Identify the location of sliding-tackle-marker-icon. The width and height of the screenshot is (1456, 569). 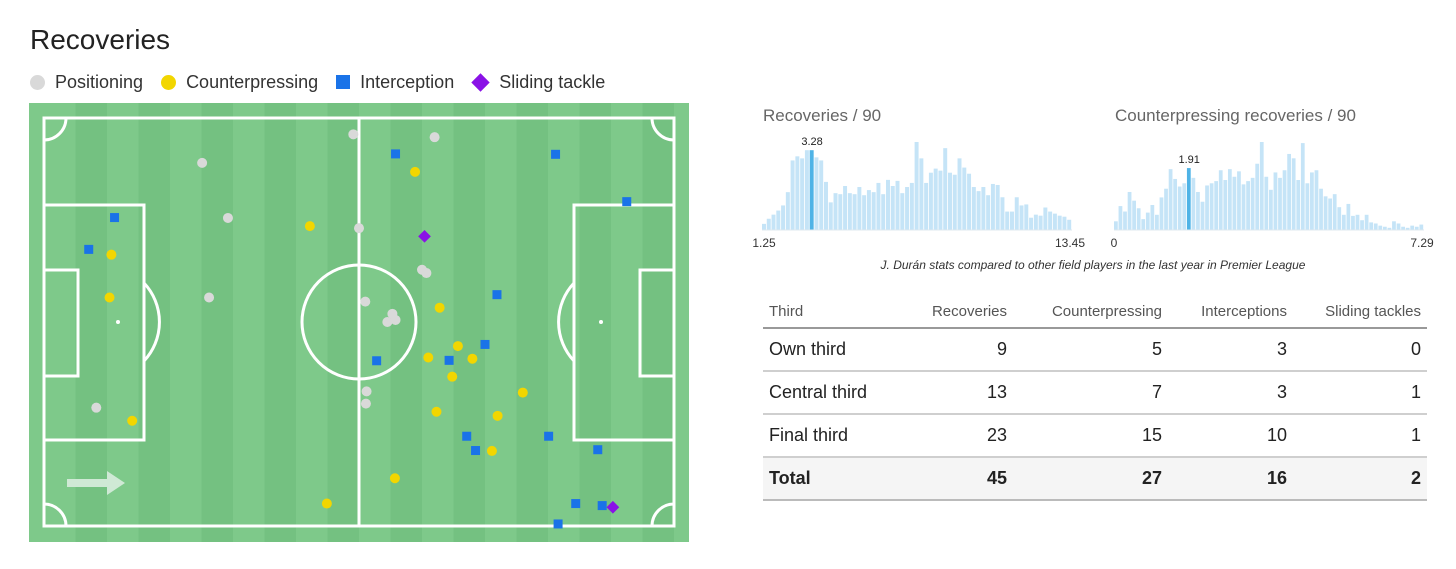
(480, 82).